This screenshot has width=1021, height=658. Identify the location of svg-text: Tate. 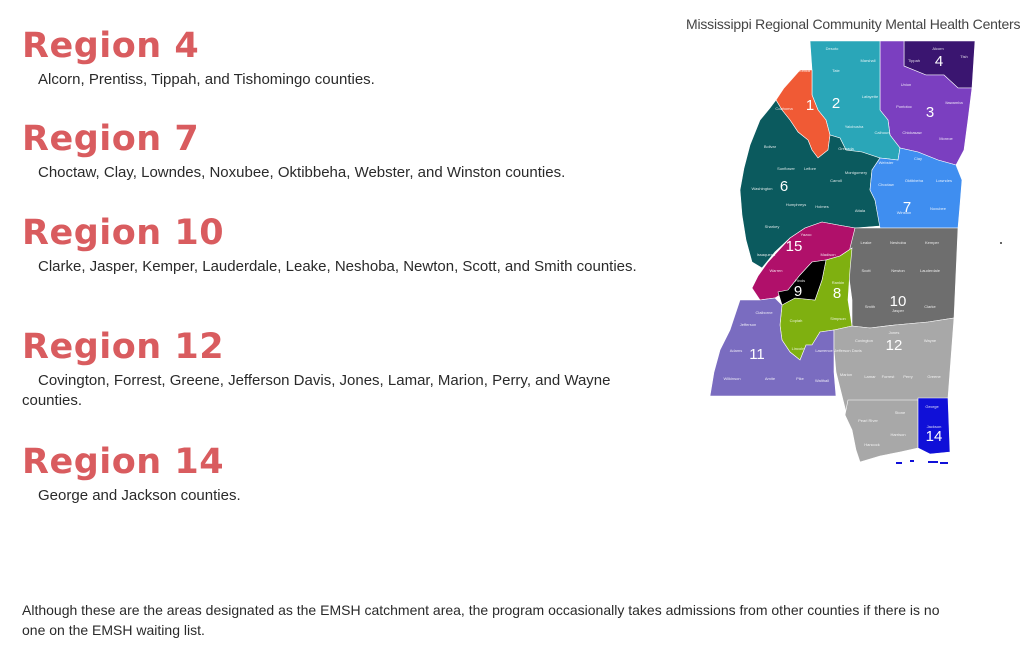
(836, 70).